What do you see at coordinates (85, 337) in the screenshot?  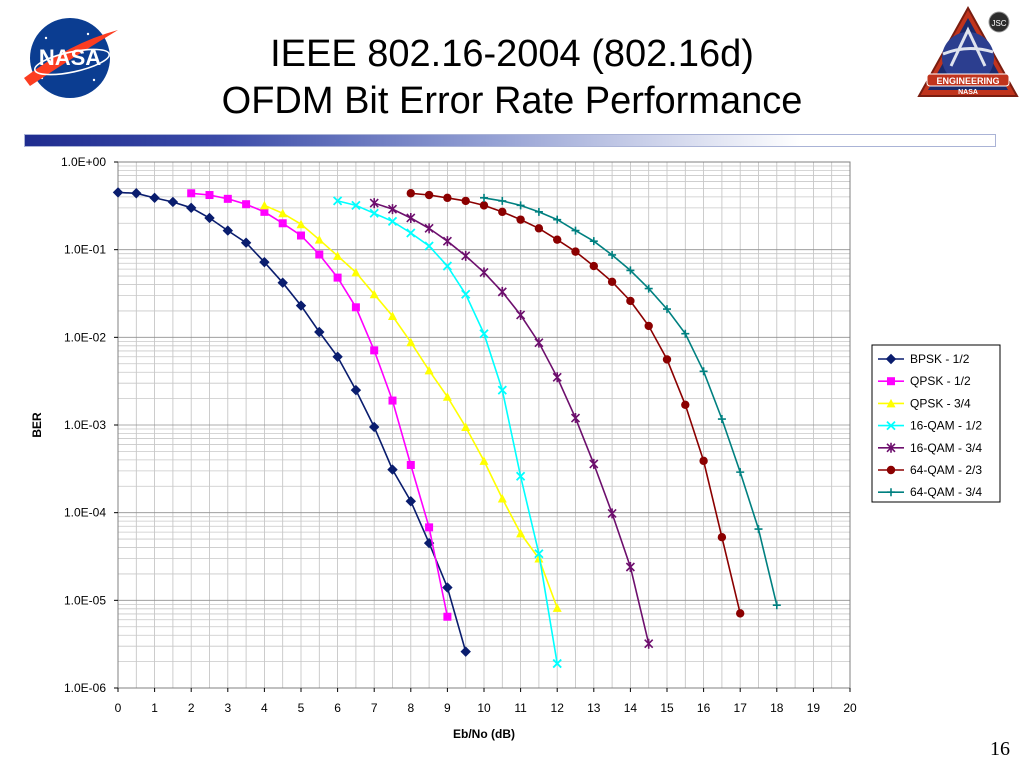 I see `y-tick-label: 1.0E-02` at bounding box center [85, 337].